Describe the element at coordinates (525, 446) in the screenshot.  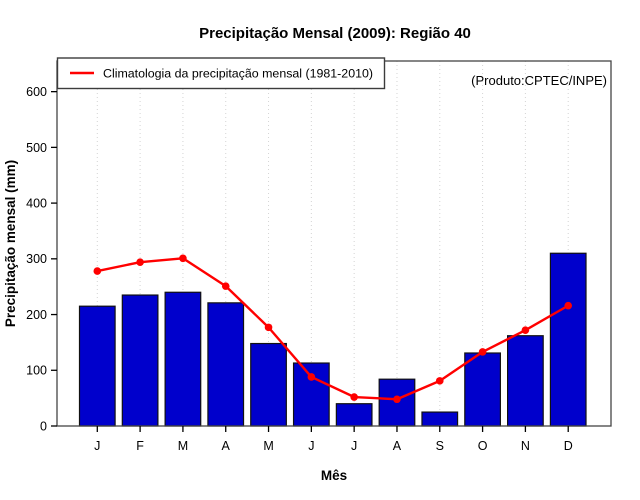
I see `x-tick-label: N` at that location.